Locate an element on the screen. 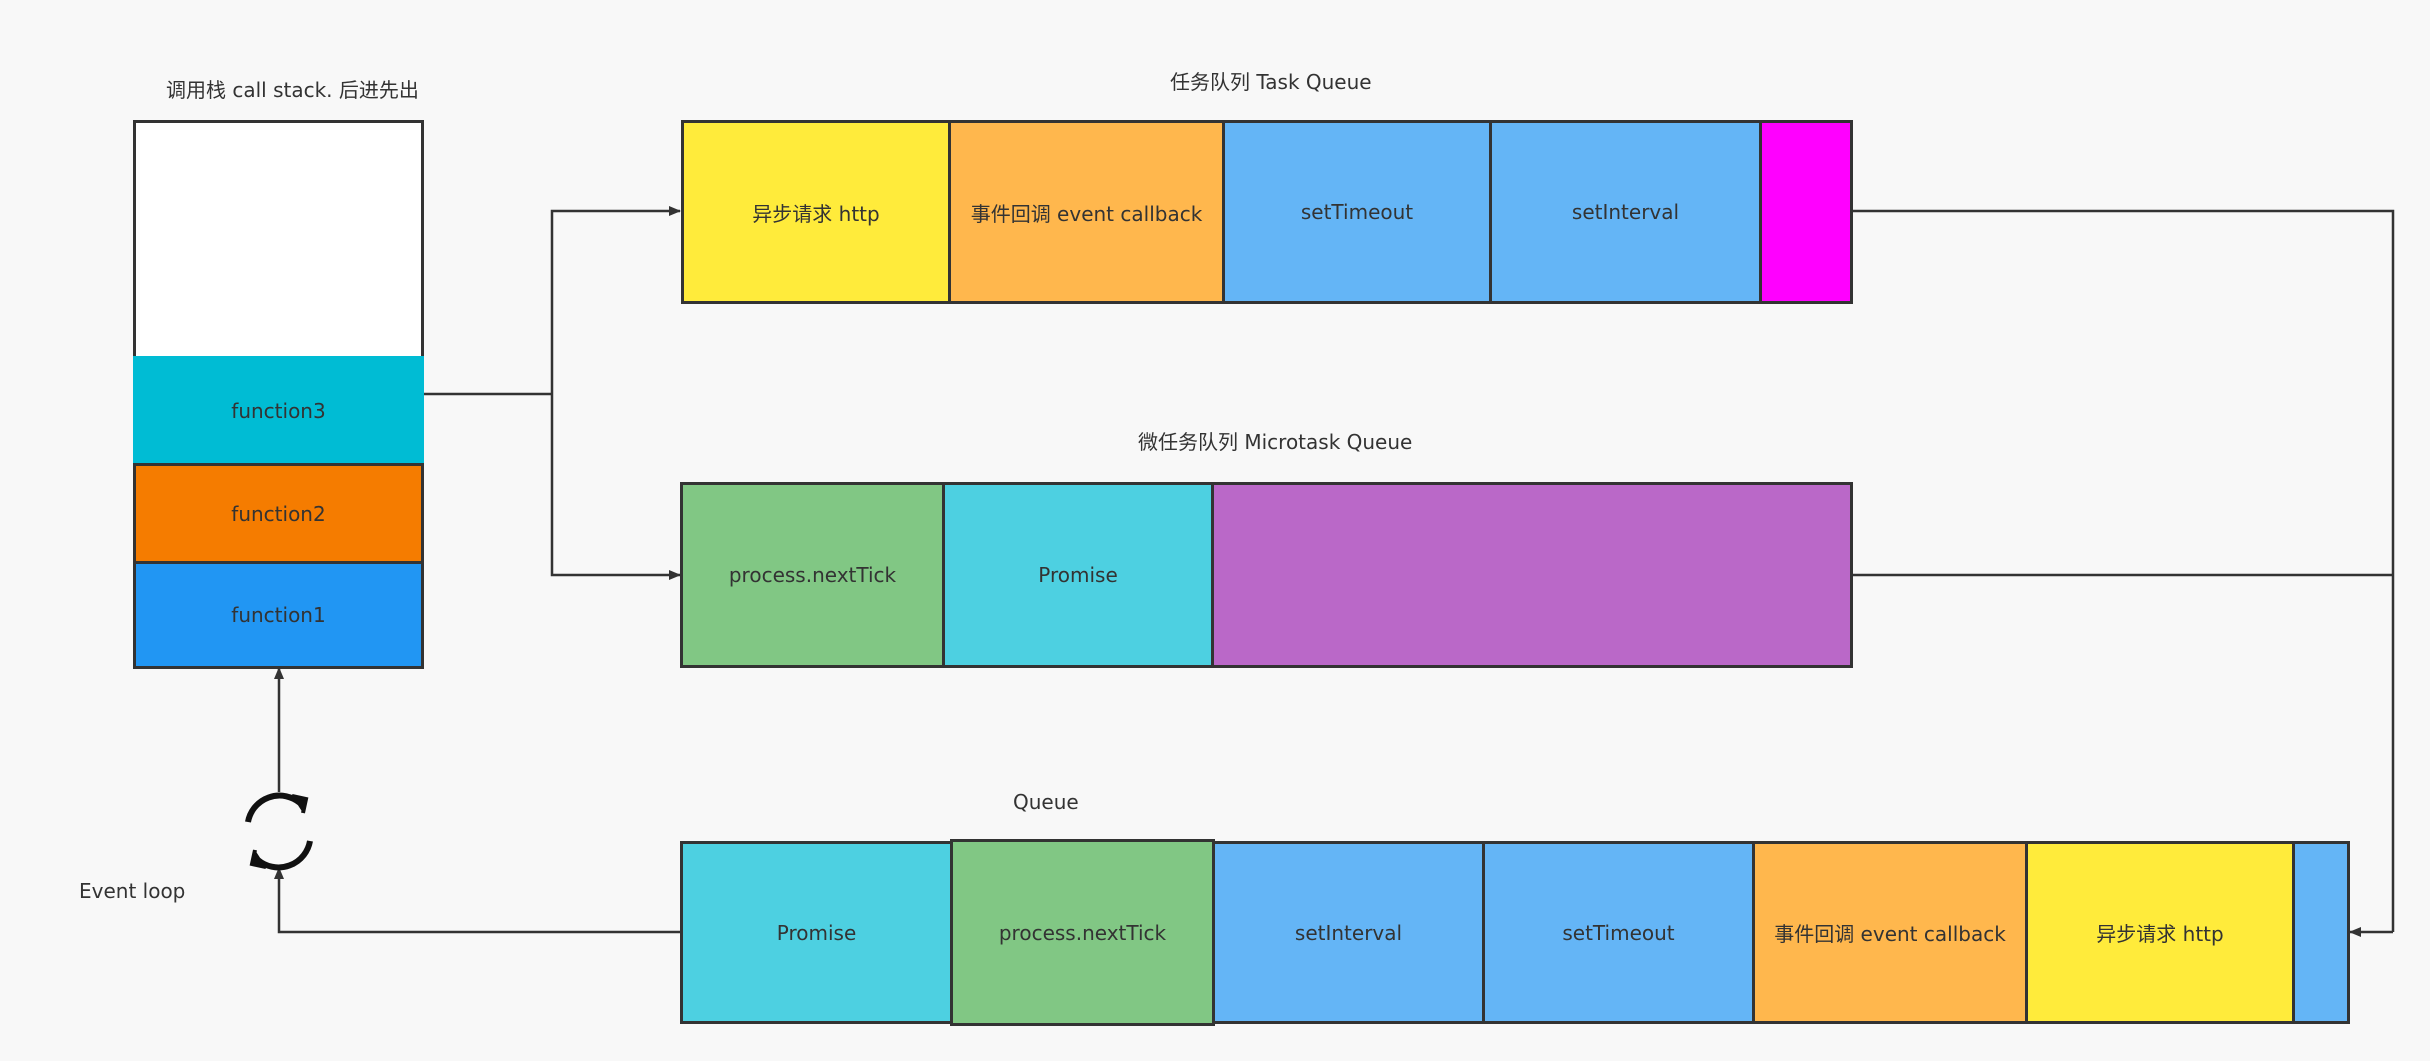 Image resolution: width=2430 pixels, height=1061 pixels. queue-title: Queue is located at coordinates (1046, 802).